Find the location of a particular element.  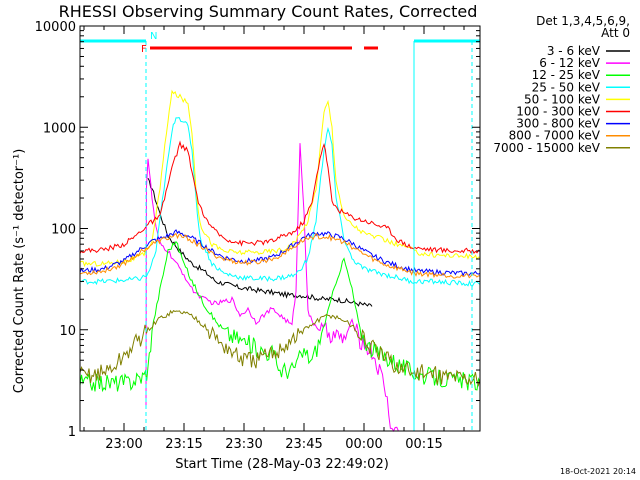

legend-label: 300 - 800 keV is located at coordinates (558, 124).